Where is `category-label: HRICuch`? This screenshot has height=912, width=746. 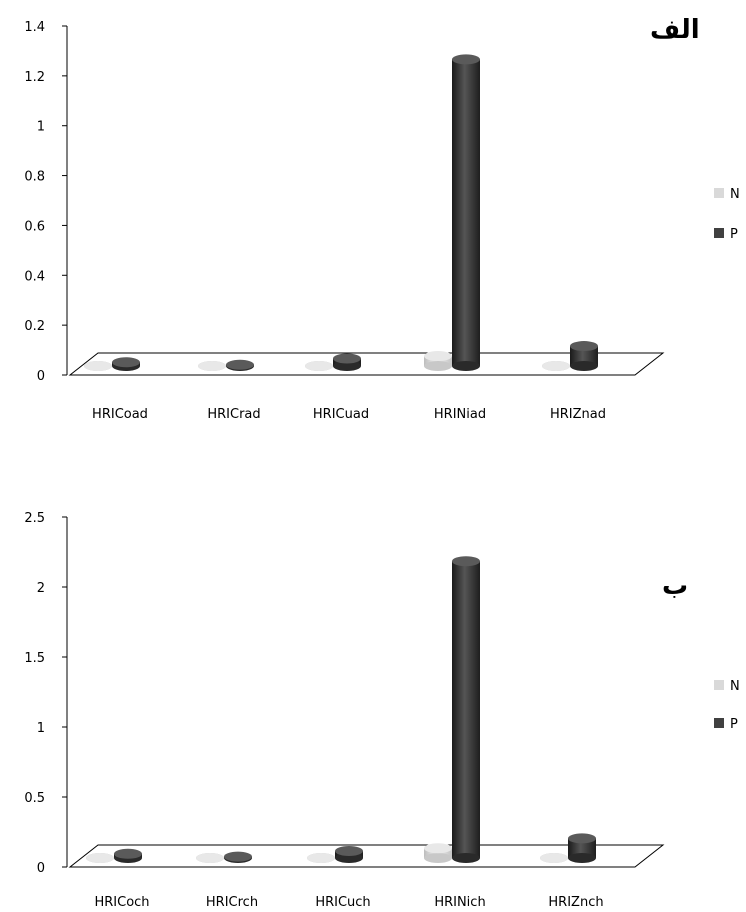 category-label: HRICuch is located at coordinates (342, 902).